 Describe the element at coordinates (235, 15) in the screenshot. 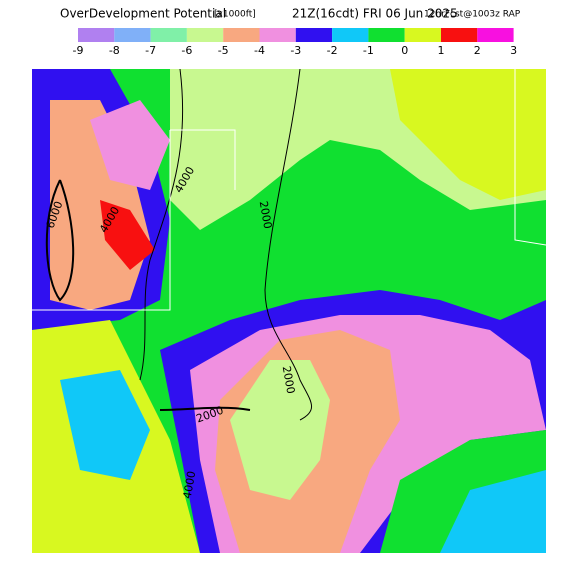

I see `title-units: [x1000ft]` at that location.